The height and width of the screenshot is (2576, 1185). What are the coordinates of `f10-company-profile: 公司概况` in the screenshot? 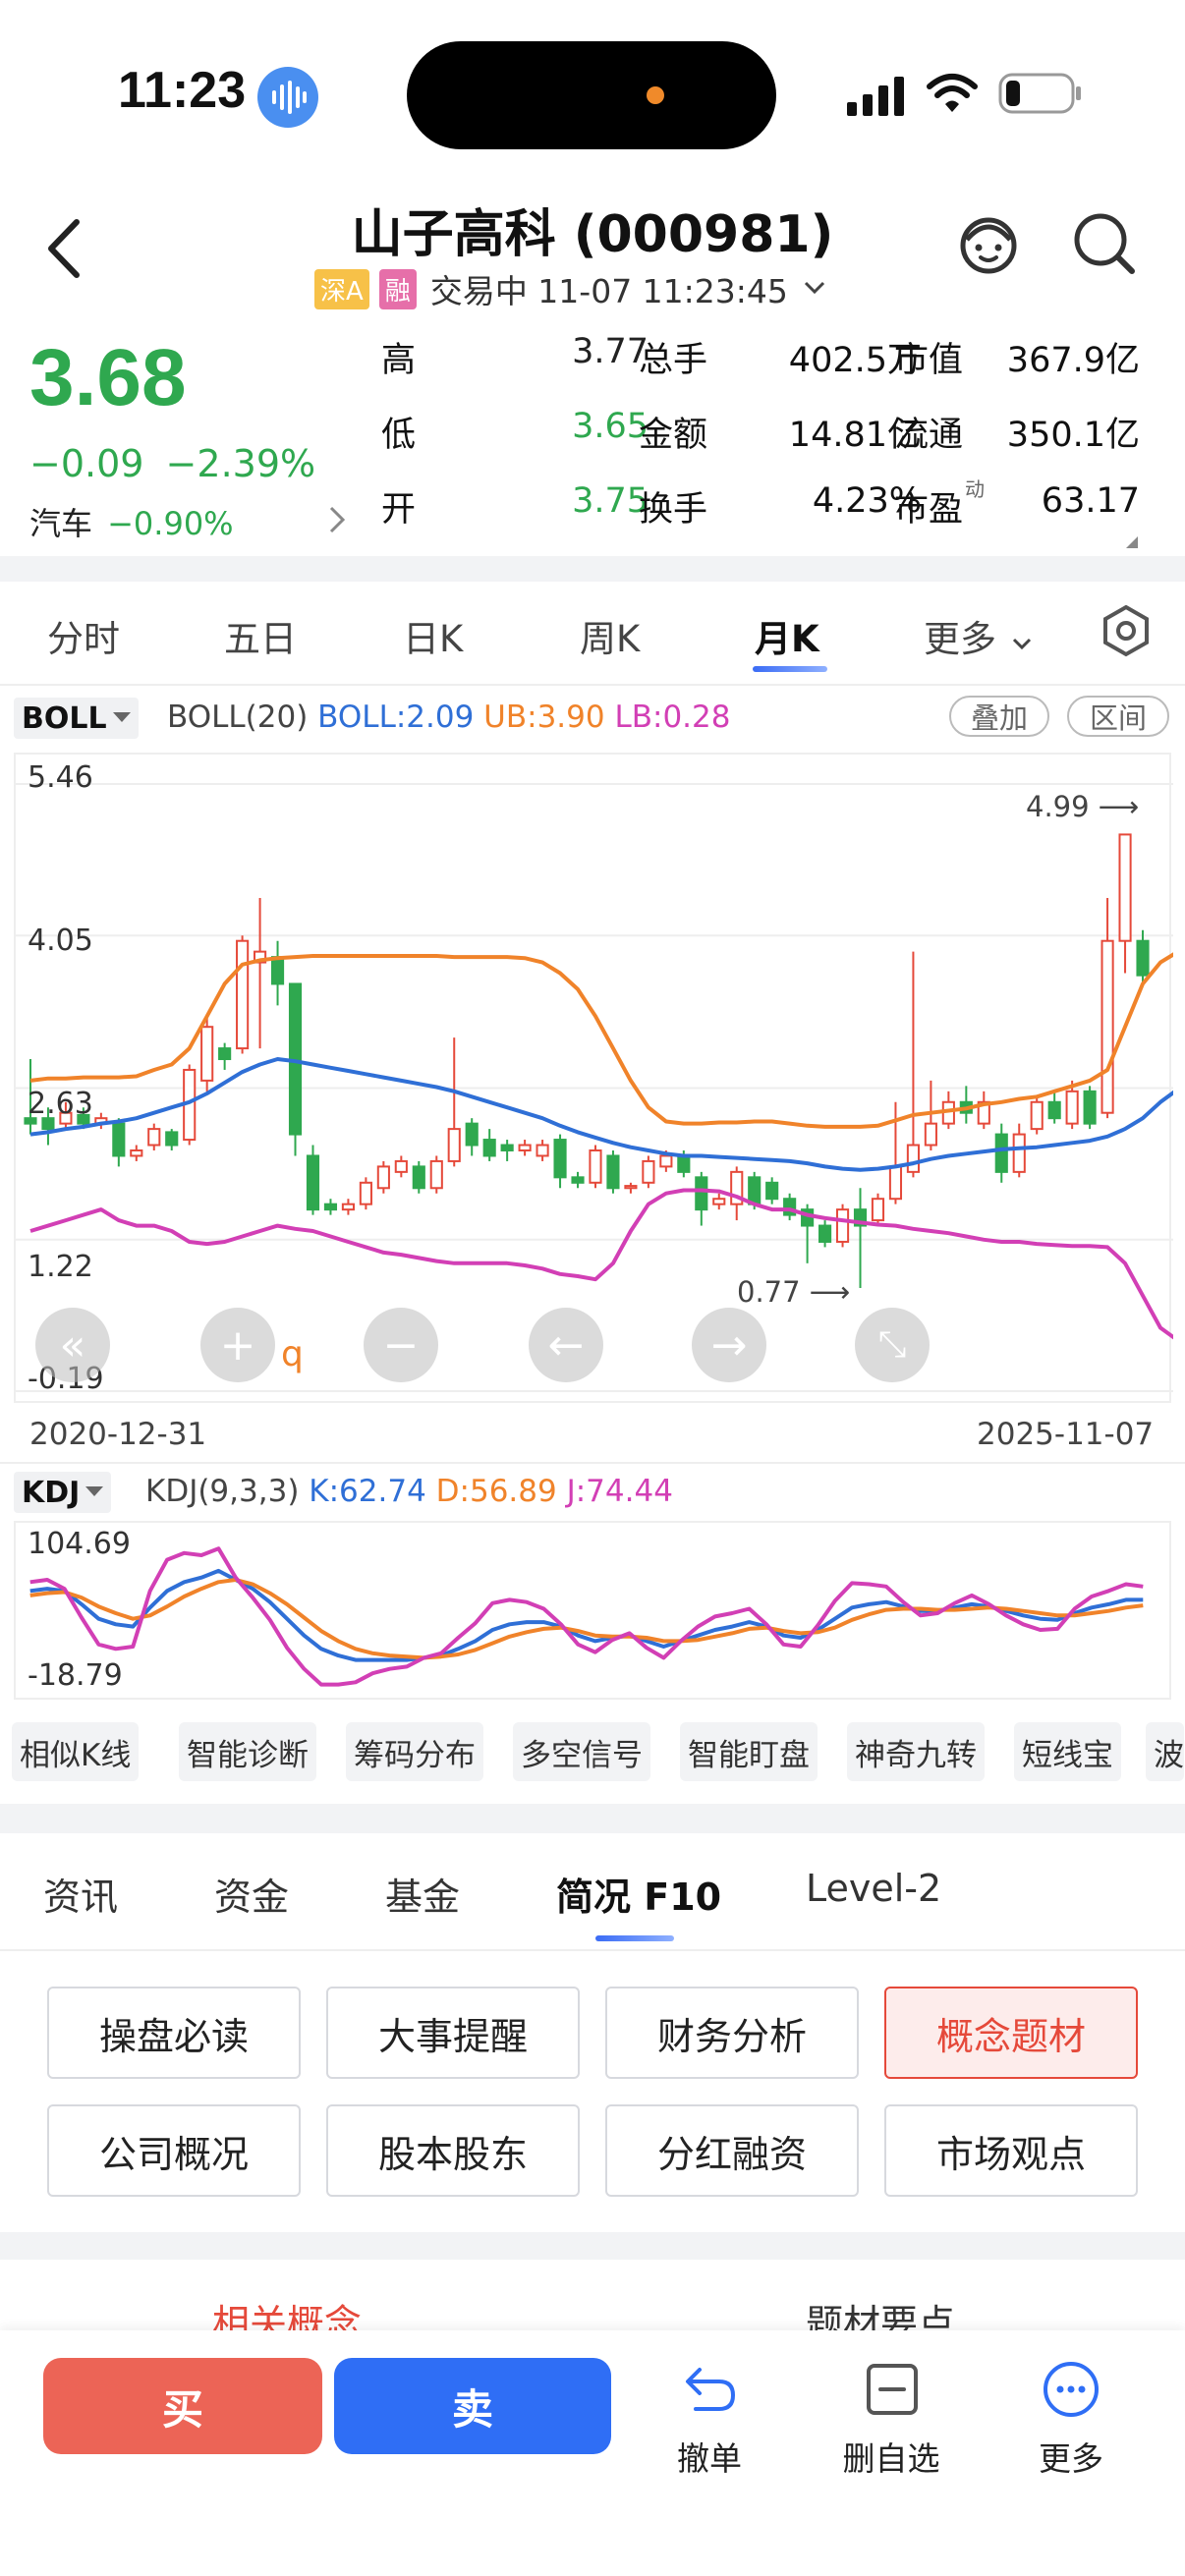 It's located at (174, 2150).